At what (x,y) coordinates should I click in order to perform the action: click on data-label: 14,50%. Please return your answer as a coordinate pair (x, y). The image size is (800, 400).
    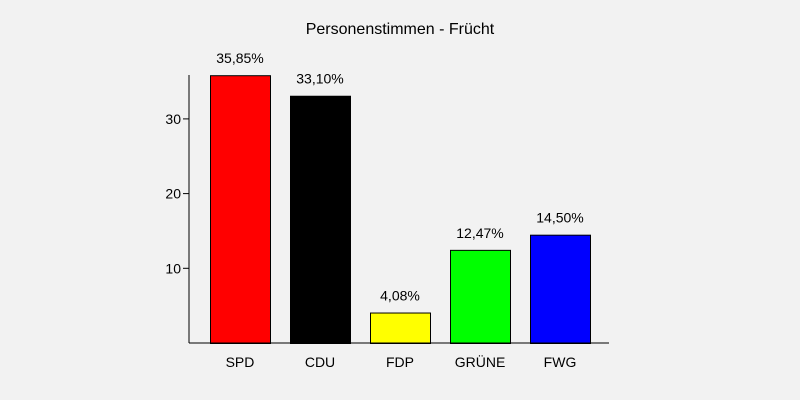
    Looking at the image, I should click on (559, 218).